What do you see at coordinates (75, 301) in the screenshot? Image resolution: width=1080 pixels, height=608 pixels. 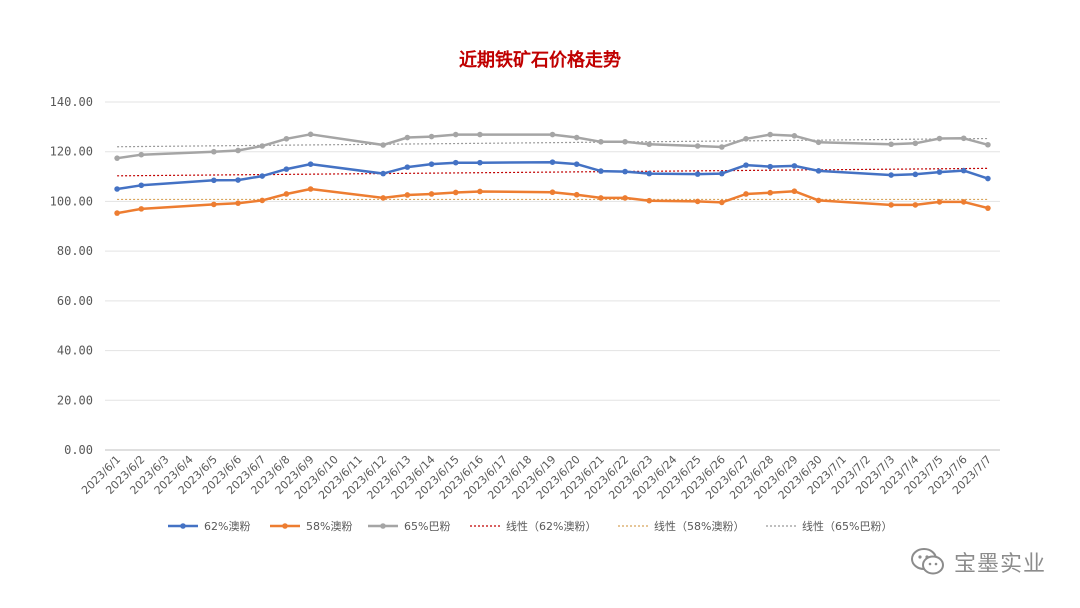 I see `y-tick-label: 60.00` at bounding box center [75, 301].